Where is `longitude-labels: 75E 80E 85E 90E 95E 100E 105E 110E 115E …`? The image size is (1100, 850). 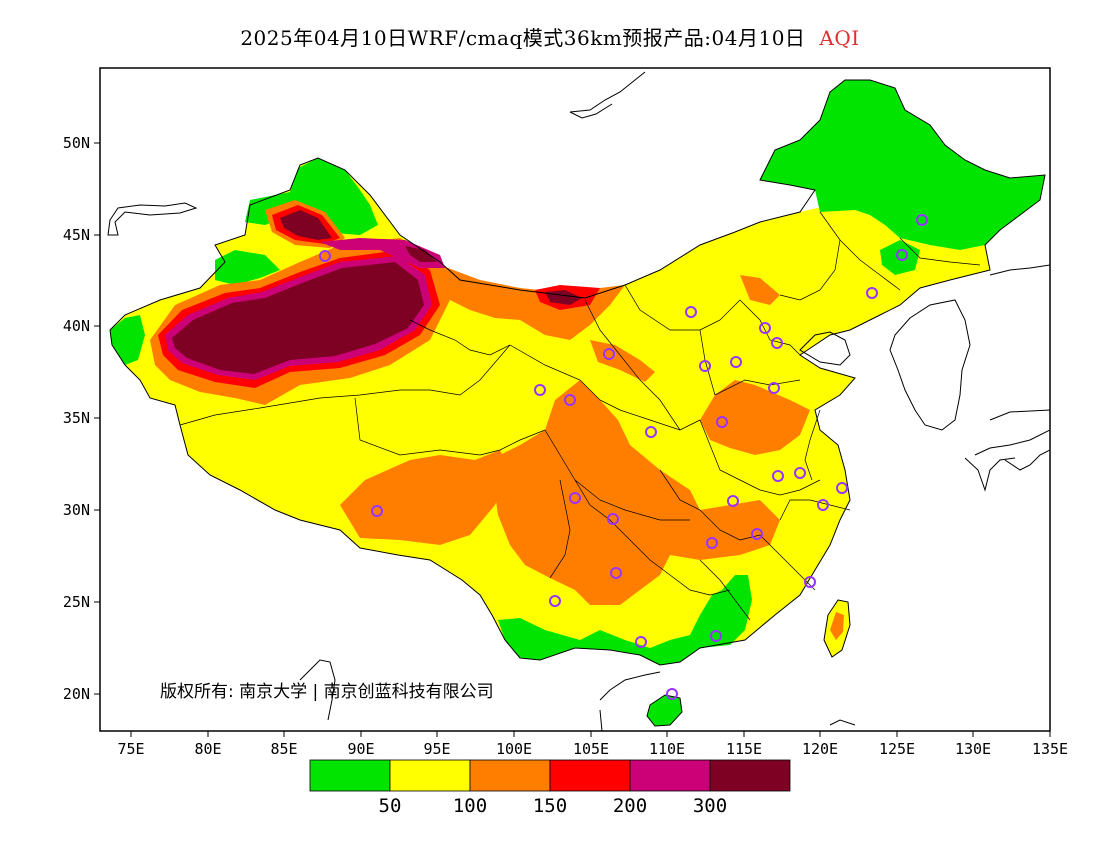
longitude-labels: 75E 80E 85E 90E 95E 100E 105E 110E 115E … is located at coordinates (592, 749).